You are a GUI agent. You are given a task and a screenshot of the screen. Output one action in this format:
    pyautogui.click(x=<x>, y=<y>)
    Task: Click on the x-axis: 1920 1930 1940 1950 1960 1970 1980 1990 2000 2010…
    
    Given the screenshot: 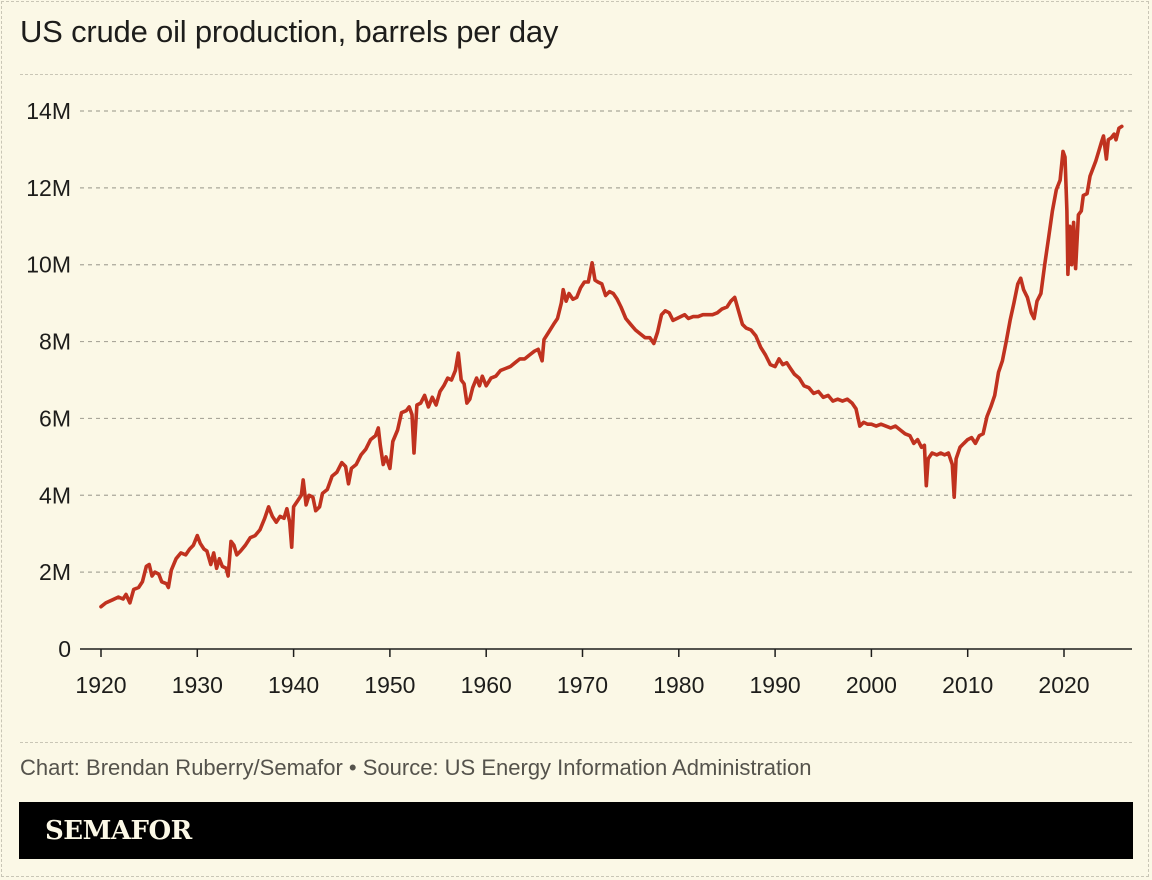 What is the action you would take?
    pyautogui.click(x=603, y=673)
    